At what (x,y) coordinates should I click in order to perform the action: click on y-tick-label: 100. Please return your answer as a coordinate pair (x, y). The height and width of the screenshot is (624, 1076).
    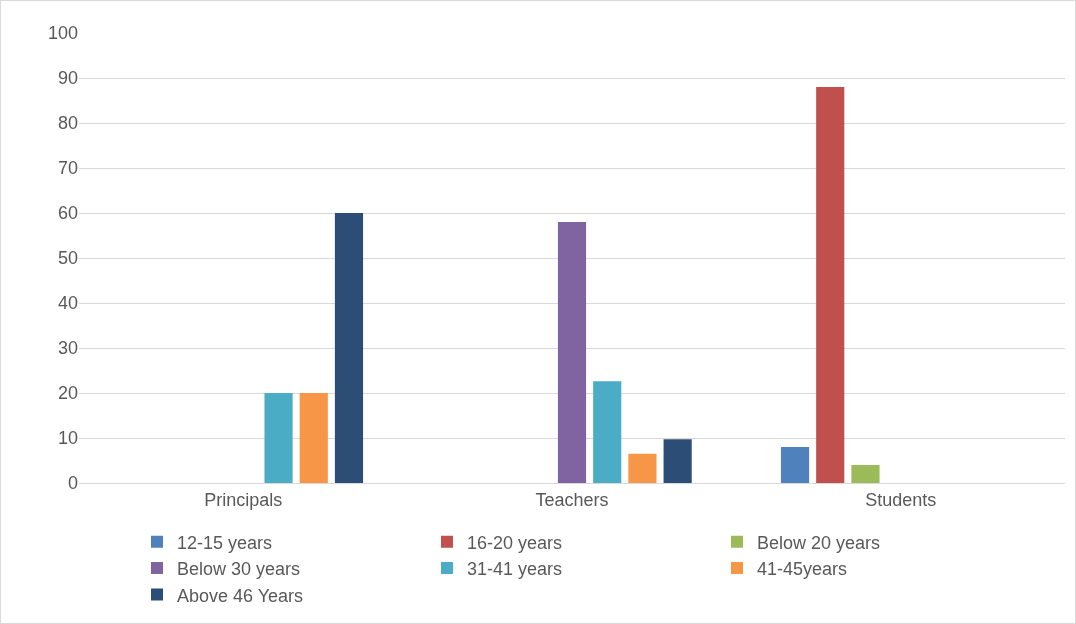
    Looking at the image, I should click on (62, 33).